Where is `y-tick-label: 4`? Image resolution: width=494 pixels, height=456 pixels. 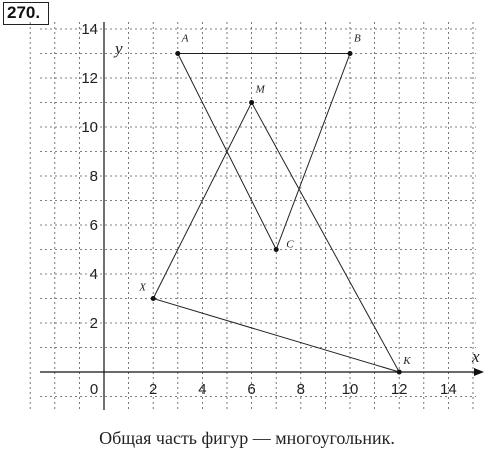 y-tick-label: 4 is located at coordinates (94, 274).